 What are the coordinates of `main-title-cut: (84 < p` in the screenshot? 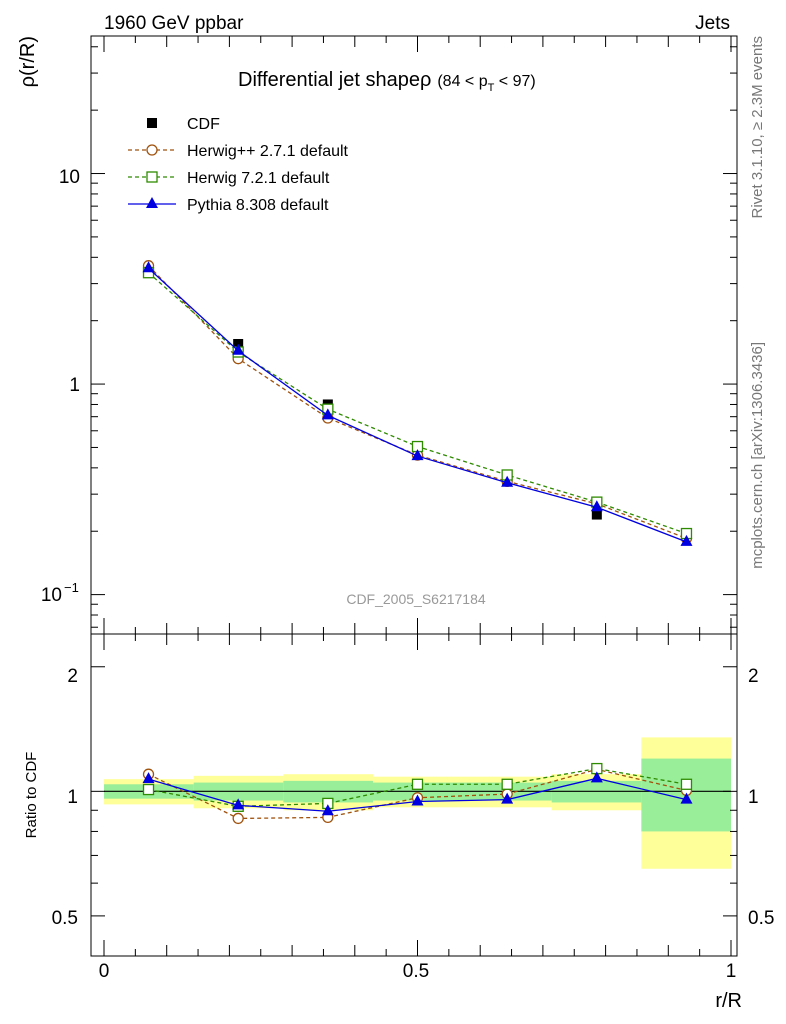 It's located at (462, 81).